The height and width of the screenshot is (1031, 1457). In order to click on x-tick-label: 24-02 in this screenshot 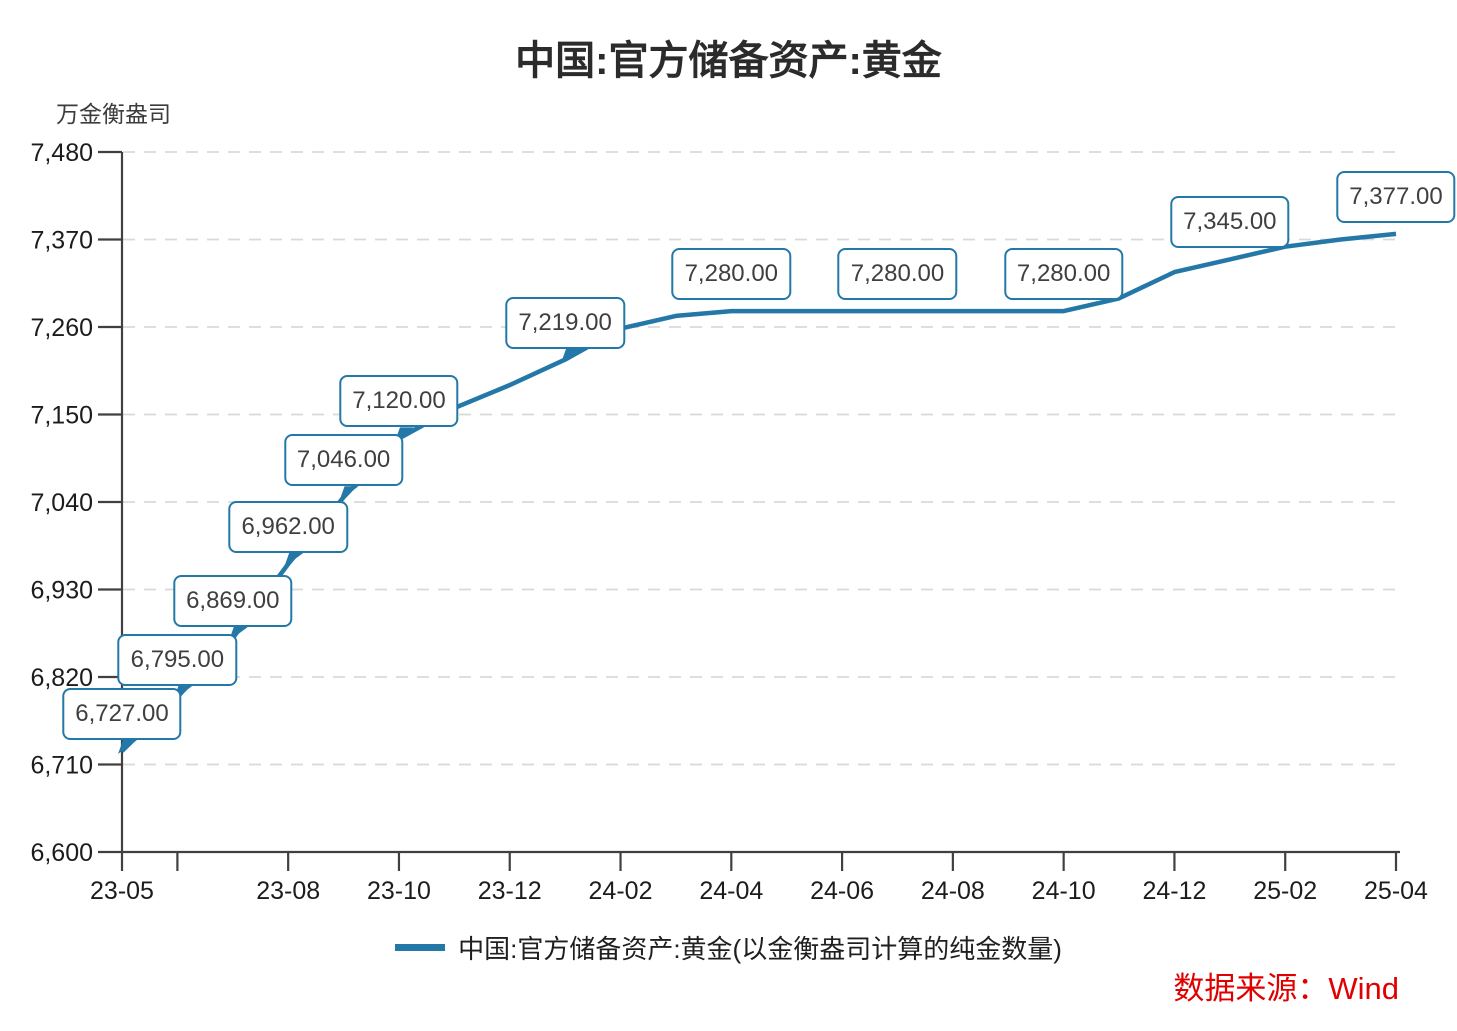, I will do `click(621, 891)`.